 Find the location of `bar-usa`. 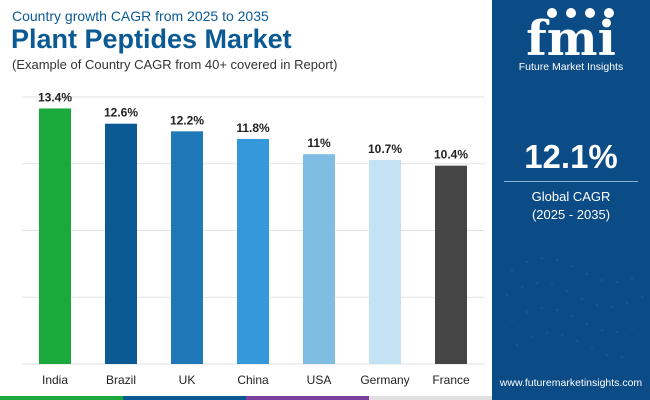

bar-usa is located at coordinates (319, 259).